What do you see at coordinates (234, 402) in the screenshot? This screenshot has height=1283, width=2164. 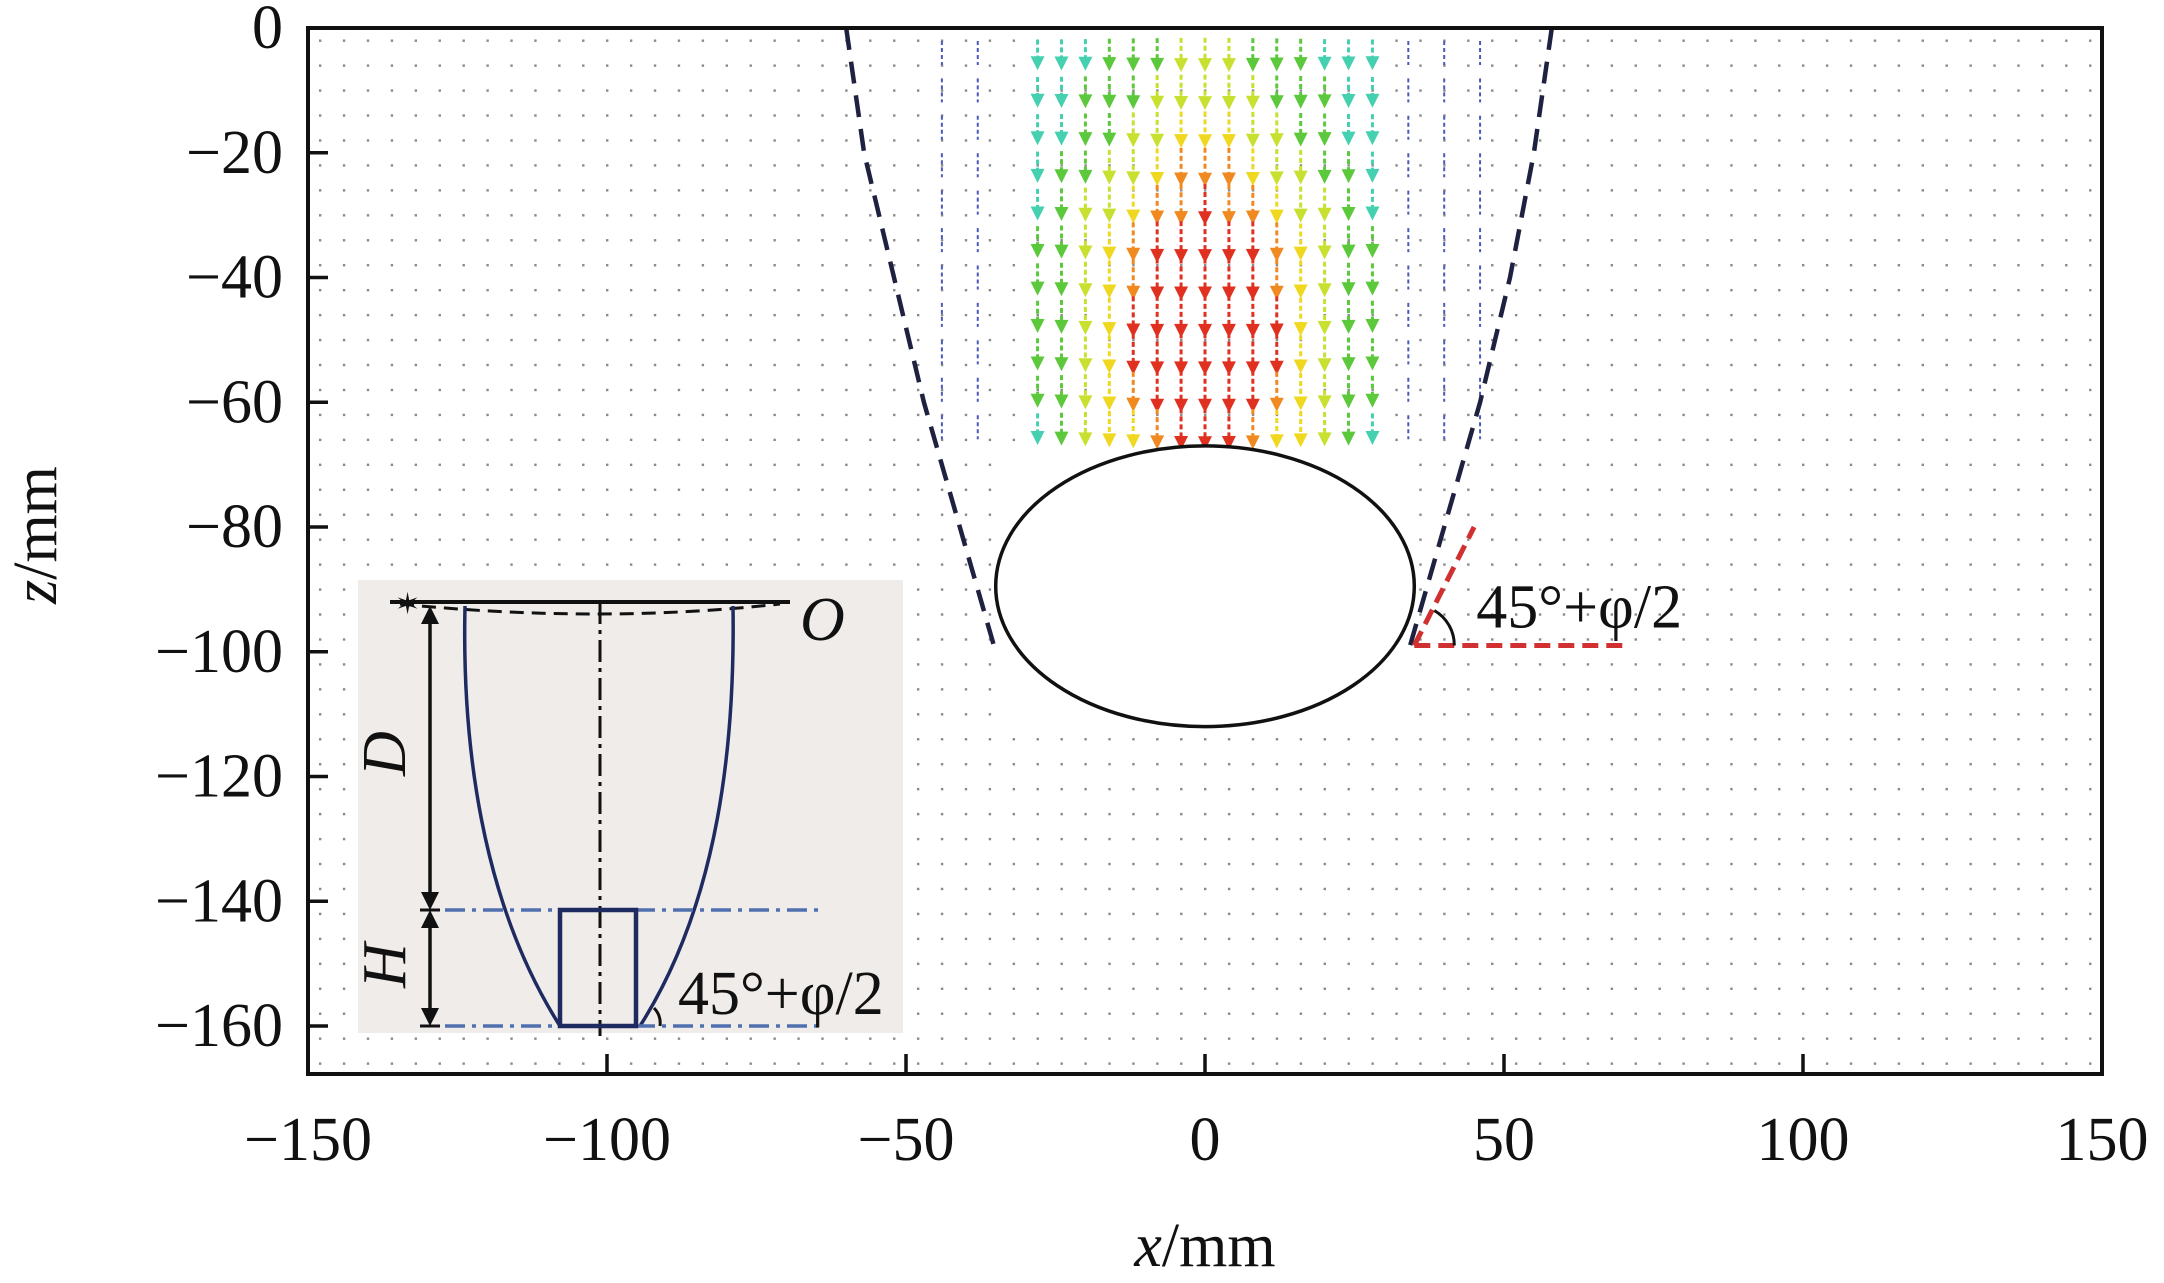 I see `y-tick-label: −60` at bounding box center [234, 402].